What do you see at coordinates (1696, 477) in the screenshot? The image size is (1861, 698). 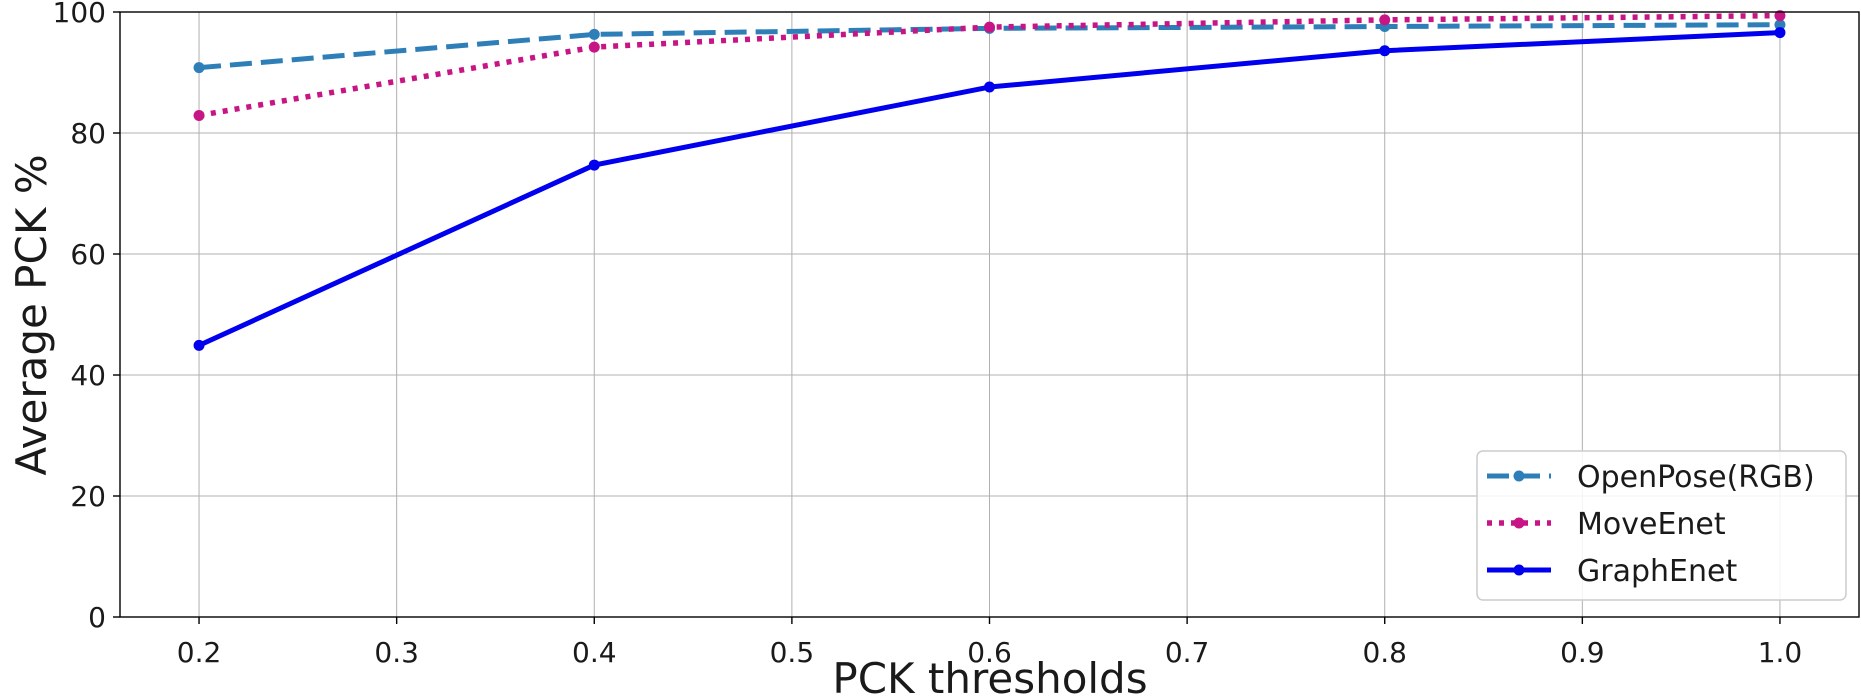 I see `legend-label: OpenPose(RGB)` at bounding box center [1696, 477].